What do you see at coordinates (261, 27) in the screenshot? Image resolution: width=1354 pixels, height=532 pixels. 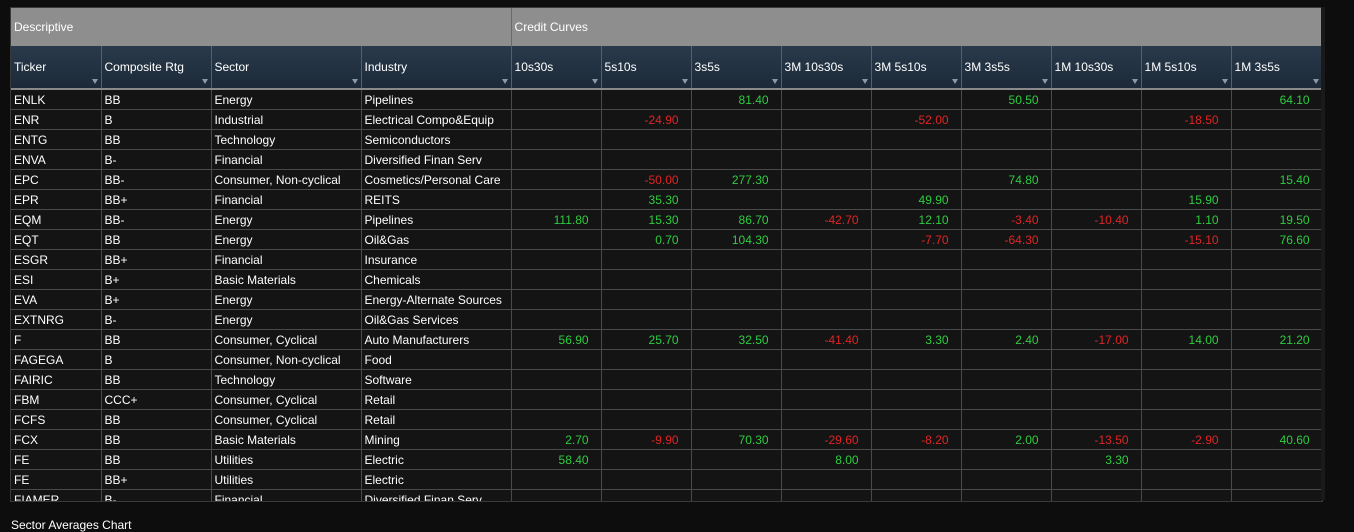 I see `group-header-descriptive: Descriptive` at bounding box center [261, 27].